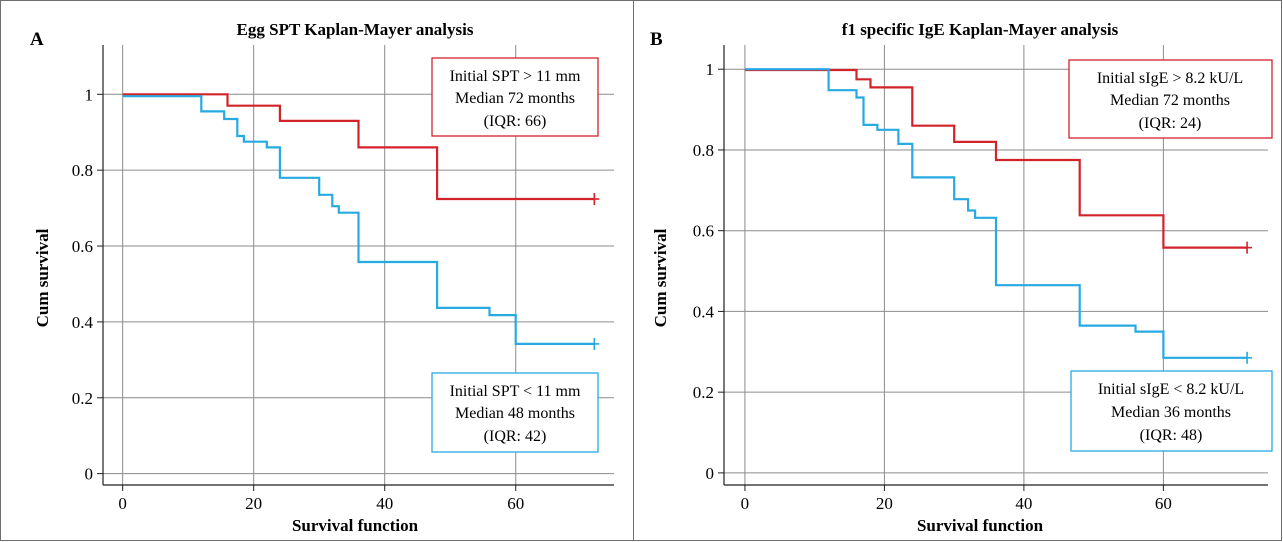  What do you see at coordinates (355, 525) in the screenshot?
I see `panel-a-x-axis-label: Survival function` at bounding box center [355, 525].